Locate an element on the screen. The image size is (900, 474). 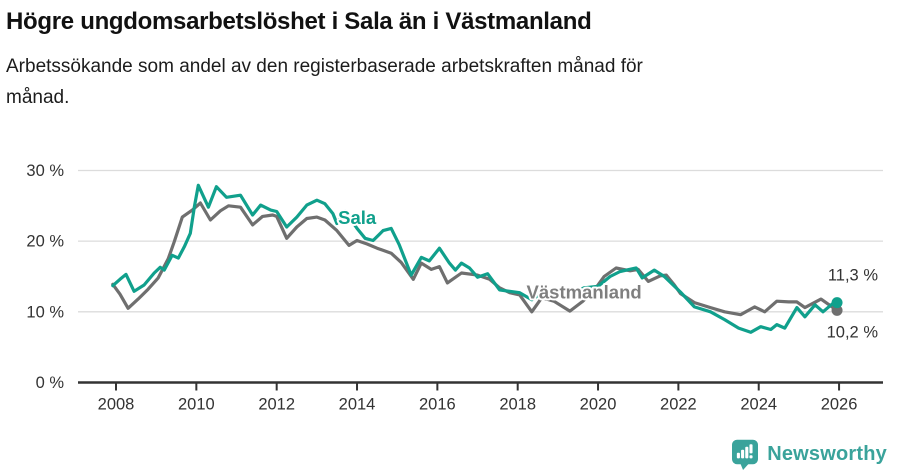
x-axis-label: 2018 is located at coordinates (517, 405).